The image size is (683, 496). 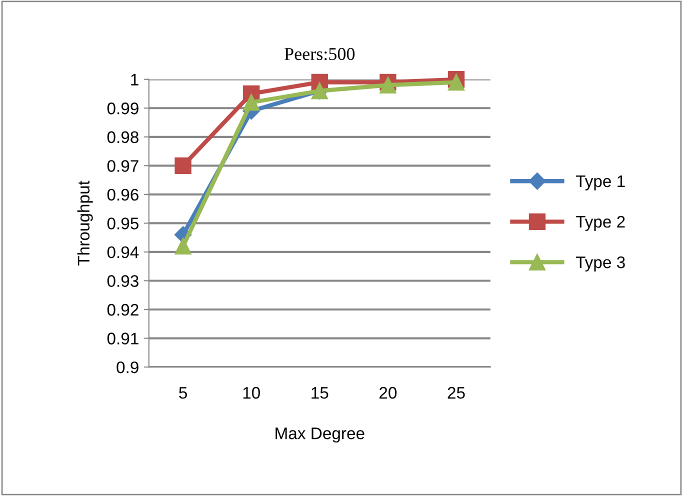 I want to click on y-tick-label: 0.98, so click(x=122, y=137).